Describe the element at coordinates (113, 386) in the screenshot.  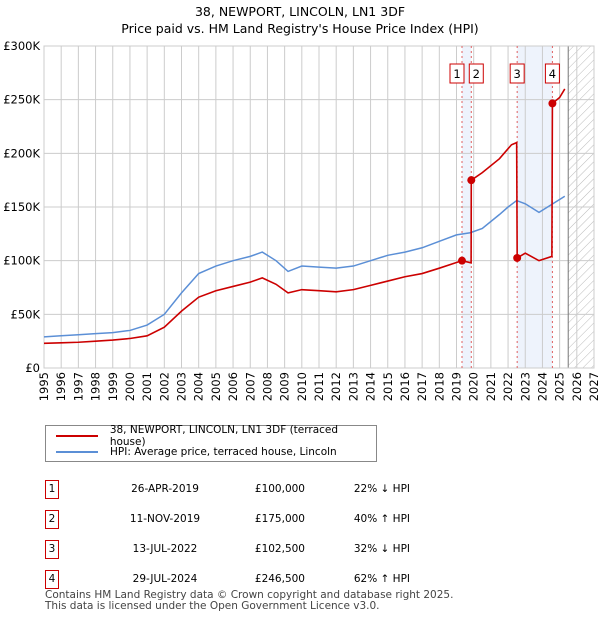
I see `x-tick-label: 1999` at that location.